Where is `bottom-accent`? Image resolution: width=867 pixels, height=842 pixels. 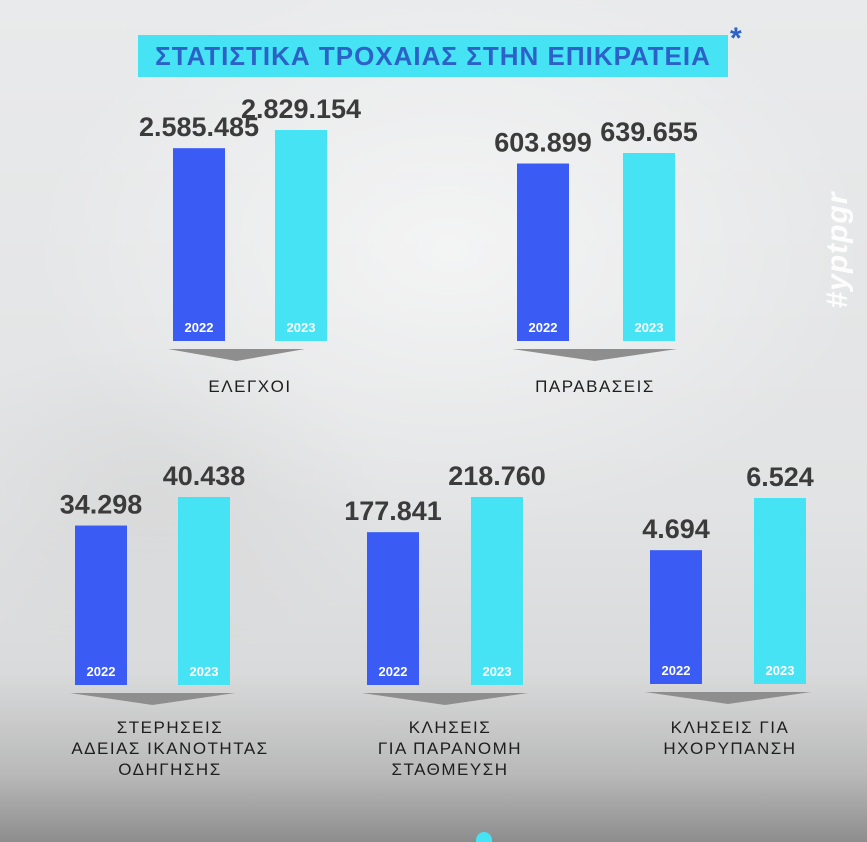
bottom-accent is located at coordinates (484, 837).